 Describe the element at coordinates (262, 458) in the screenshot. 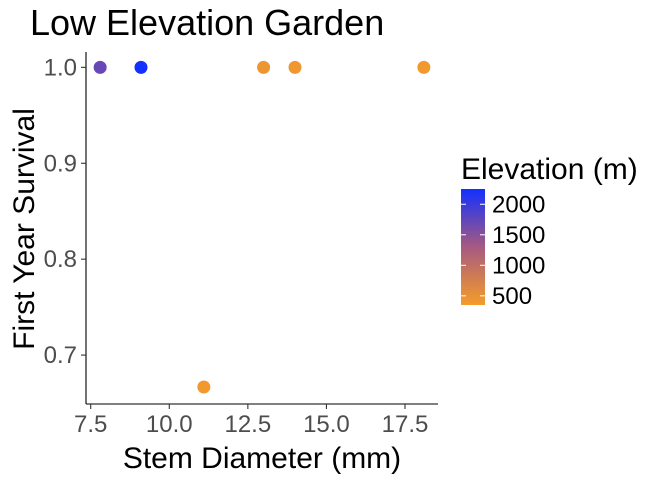

I see `x-axis-title: Stem Diameter (mm)` at that location.